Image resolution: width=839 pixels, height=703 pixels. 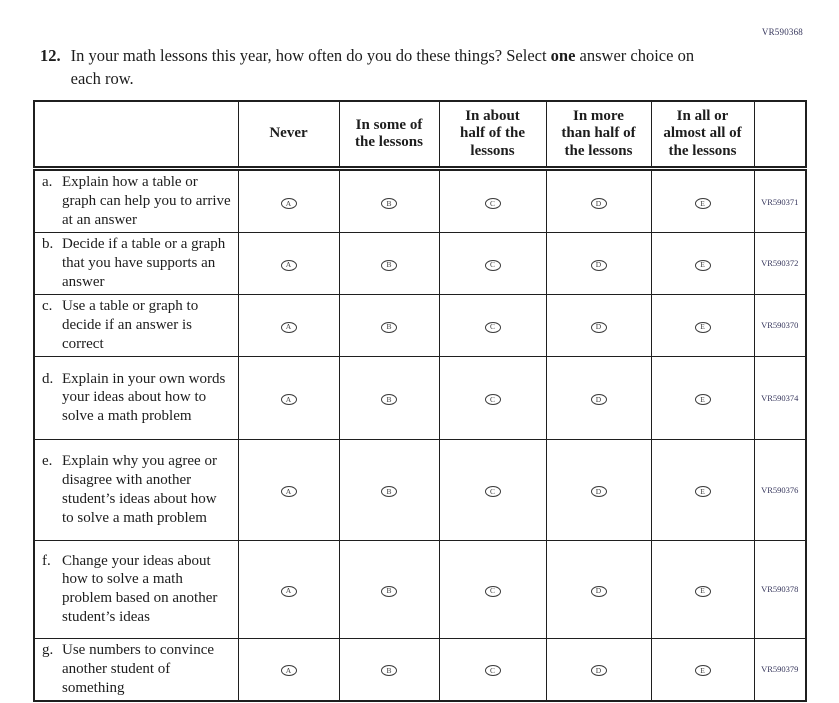 I want to click on row-letter: a., so click(x=47, y=182).